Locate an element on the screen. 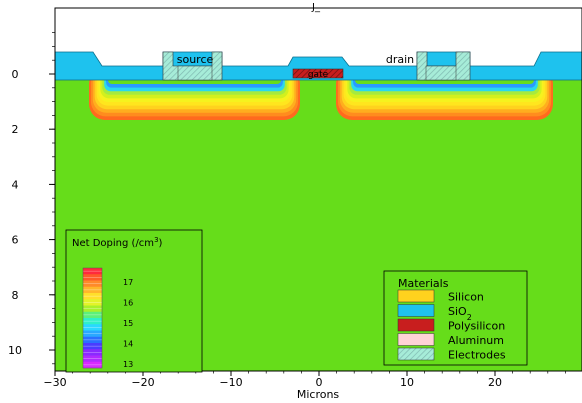 The image size is (582, 403). doping-legend-title: Net Doping (/cm3) is located at coordinates (117, 242).